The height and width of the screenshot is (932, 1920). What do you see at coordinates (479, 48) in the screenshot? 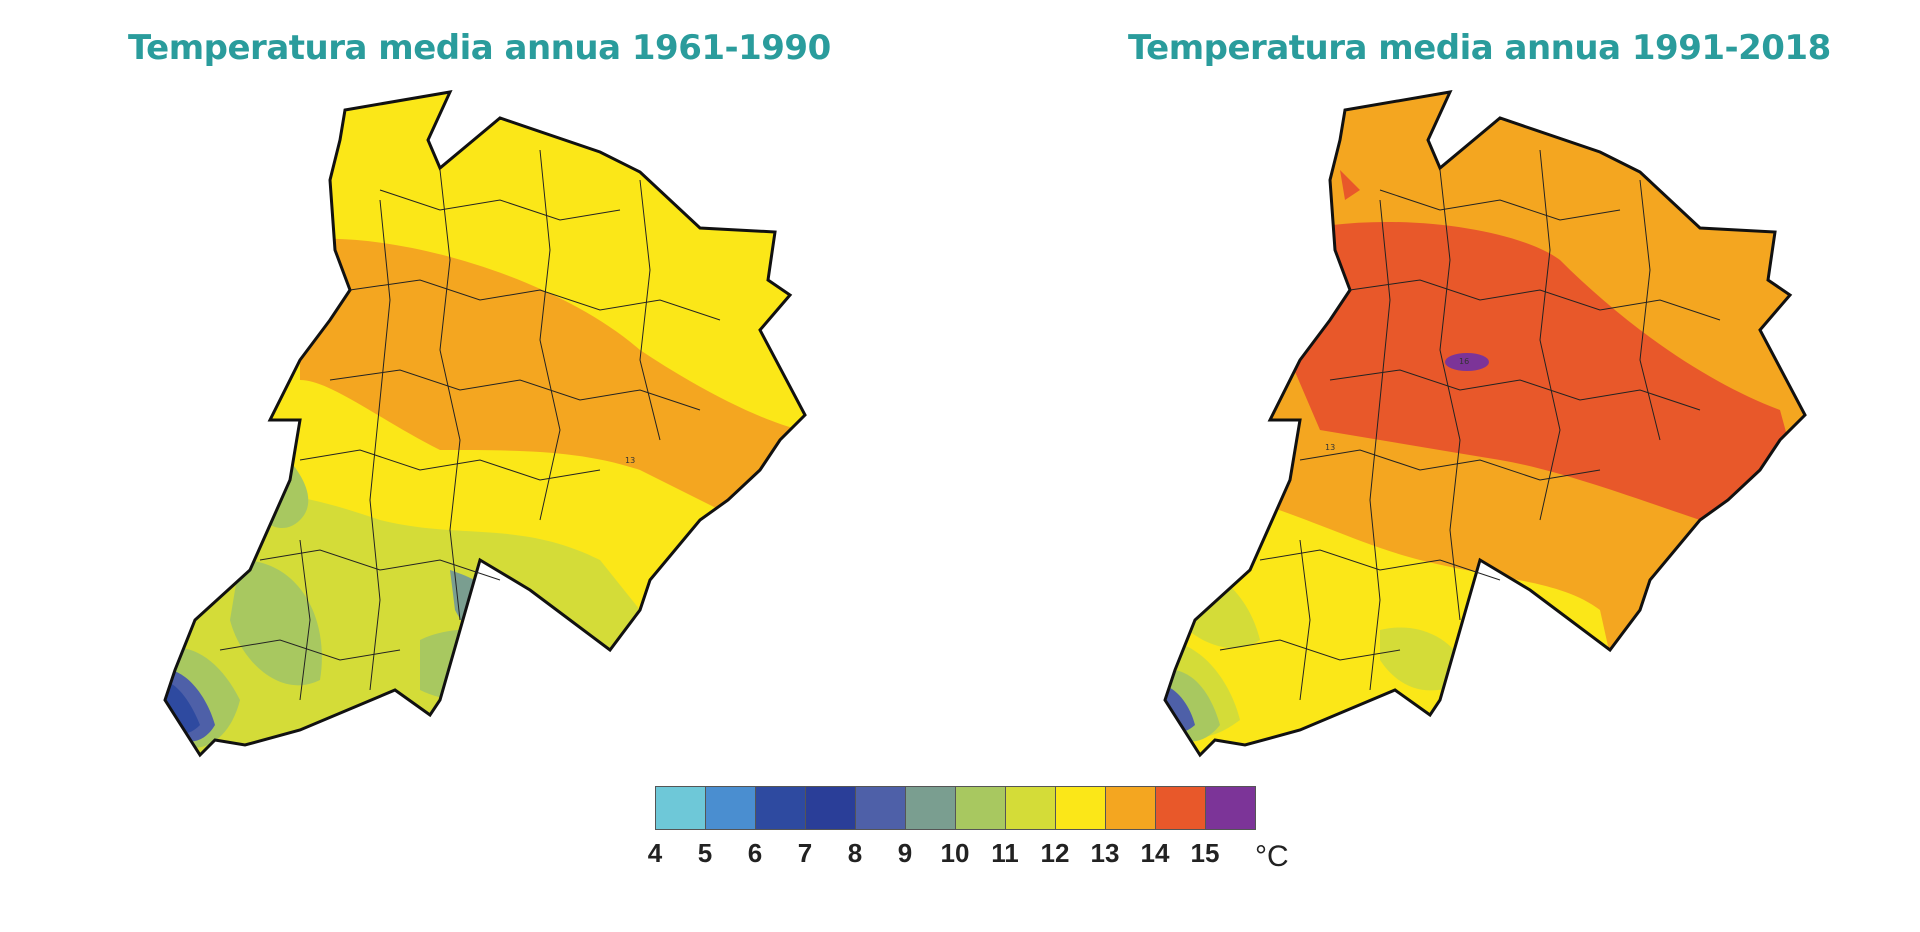
I see `map-title-1961-1990: Temperatura media annua 1961-1990` at bounding box center [479, 48].